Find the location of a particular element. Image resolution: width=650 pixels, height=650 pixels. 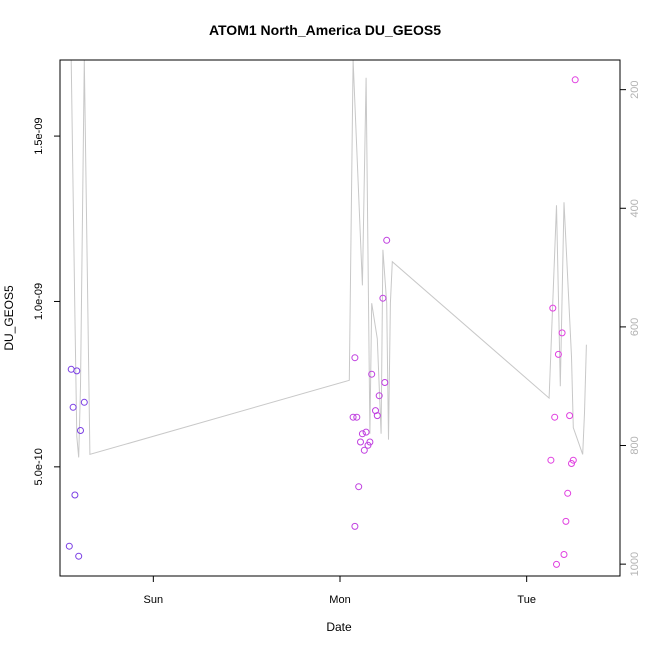

chart-title: ATOM1 North_America DU_GEOS5 is located at coordinates (325, 30).